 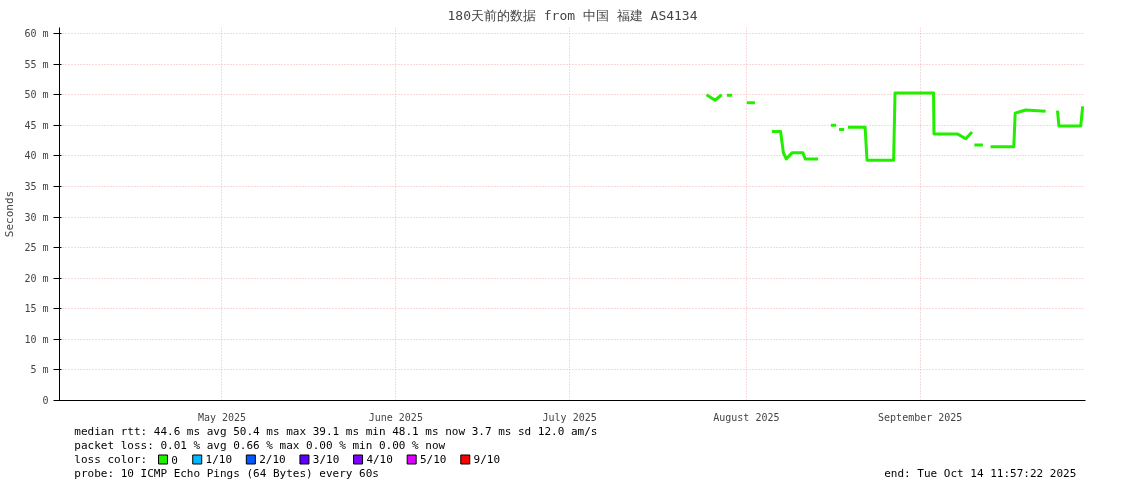 What do you see at coordinates (36, 339) in the screenshot?
I see `y-tick-label: 10 m` at bounding box center [36, 339].